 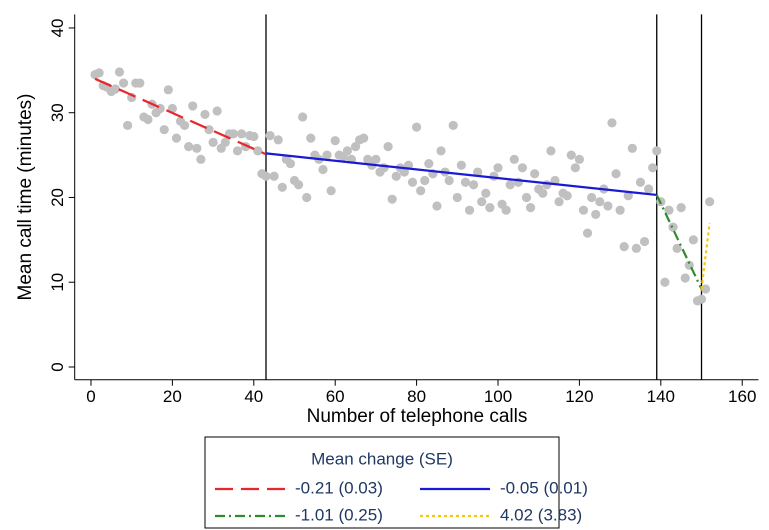 I want to click on x-tick-label: 140, so click(x=661, y=396).